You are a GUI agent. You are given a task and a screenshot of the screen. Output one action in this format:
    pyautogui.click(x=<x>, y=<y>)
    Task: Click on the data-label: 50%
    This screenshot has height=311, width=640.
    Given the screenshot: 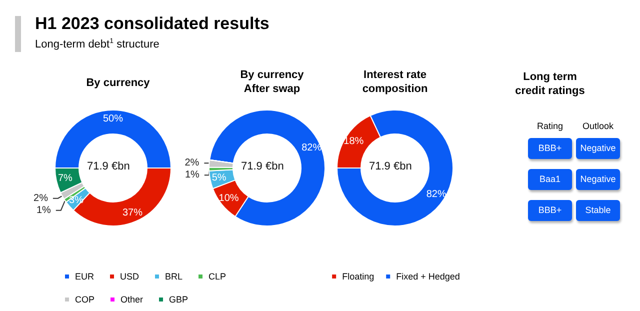 What is the action you would take?
    pyautogui.click(x=113, y=119)
    